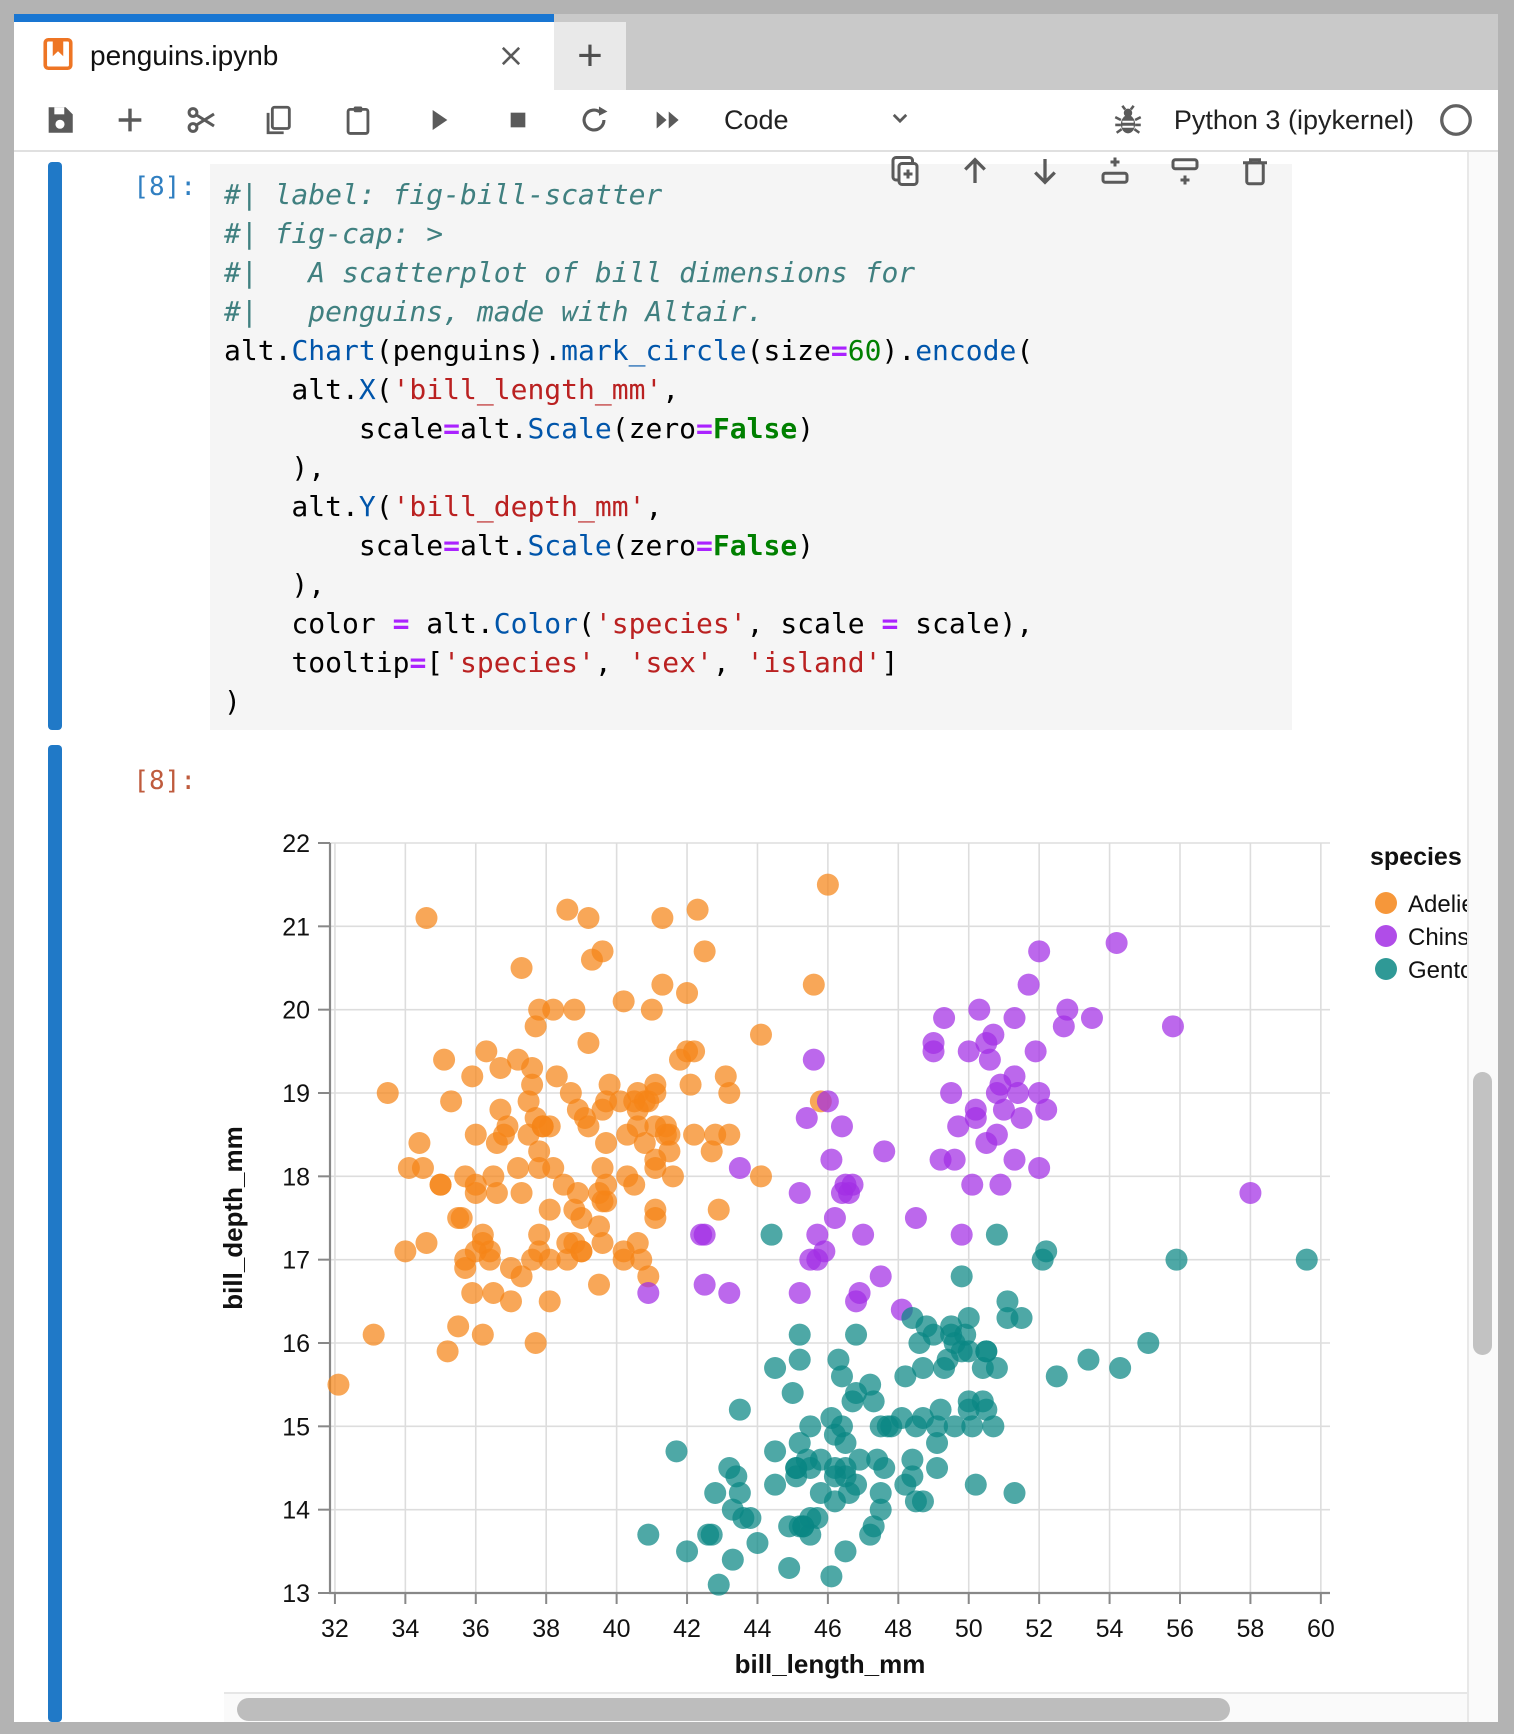  I want to click on vertical-scrollbar-track, so click(1482, 937).